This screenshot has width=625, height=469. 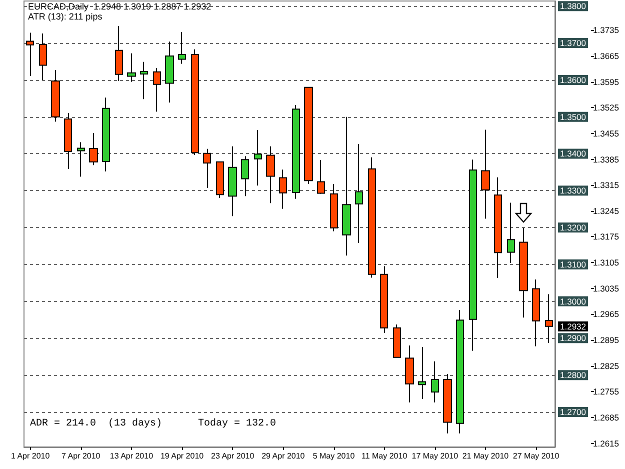 What do you see at coordinates (573, 375) in the screenshot?
I see `y-tick-label: 1.2800` at bounding box center [573, 375].